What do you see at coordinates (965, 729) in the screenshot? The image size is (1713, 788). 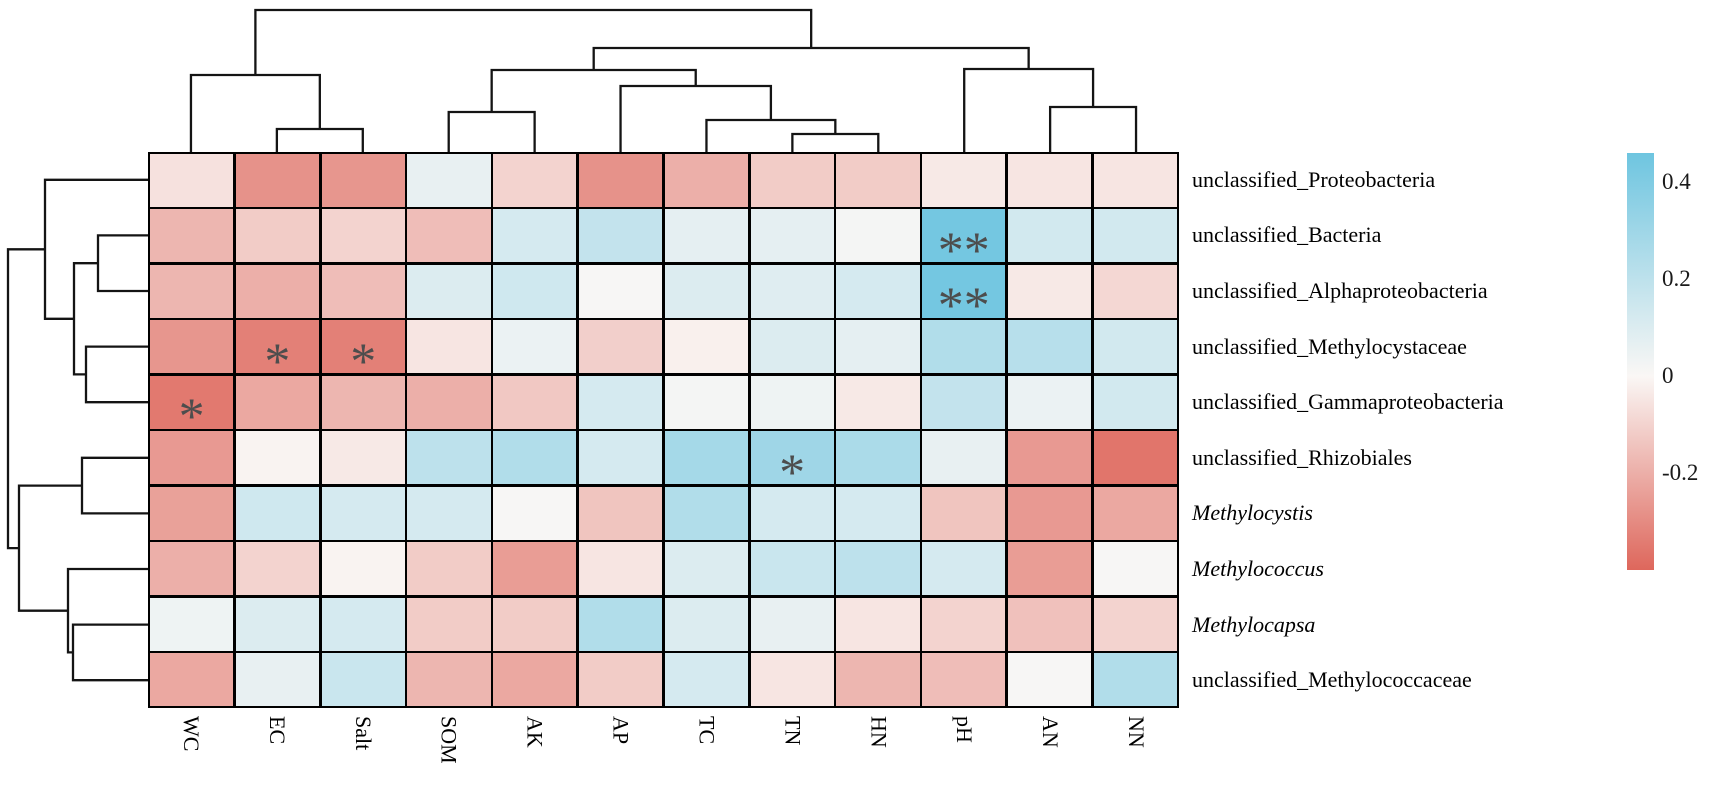 I see `column-label: pH` at bounding box center [965, 729].